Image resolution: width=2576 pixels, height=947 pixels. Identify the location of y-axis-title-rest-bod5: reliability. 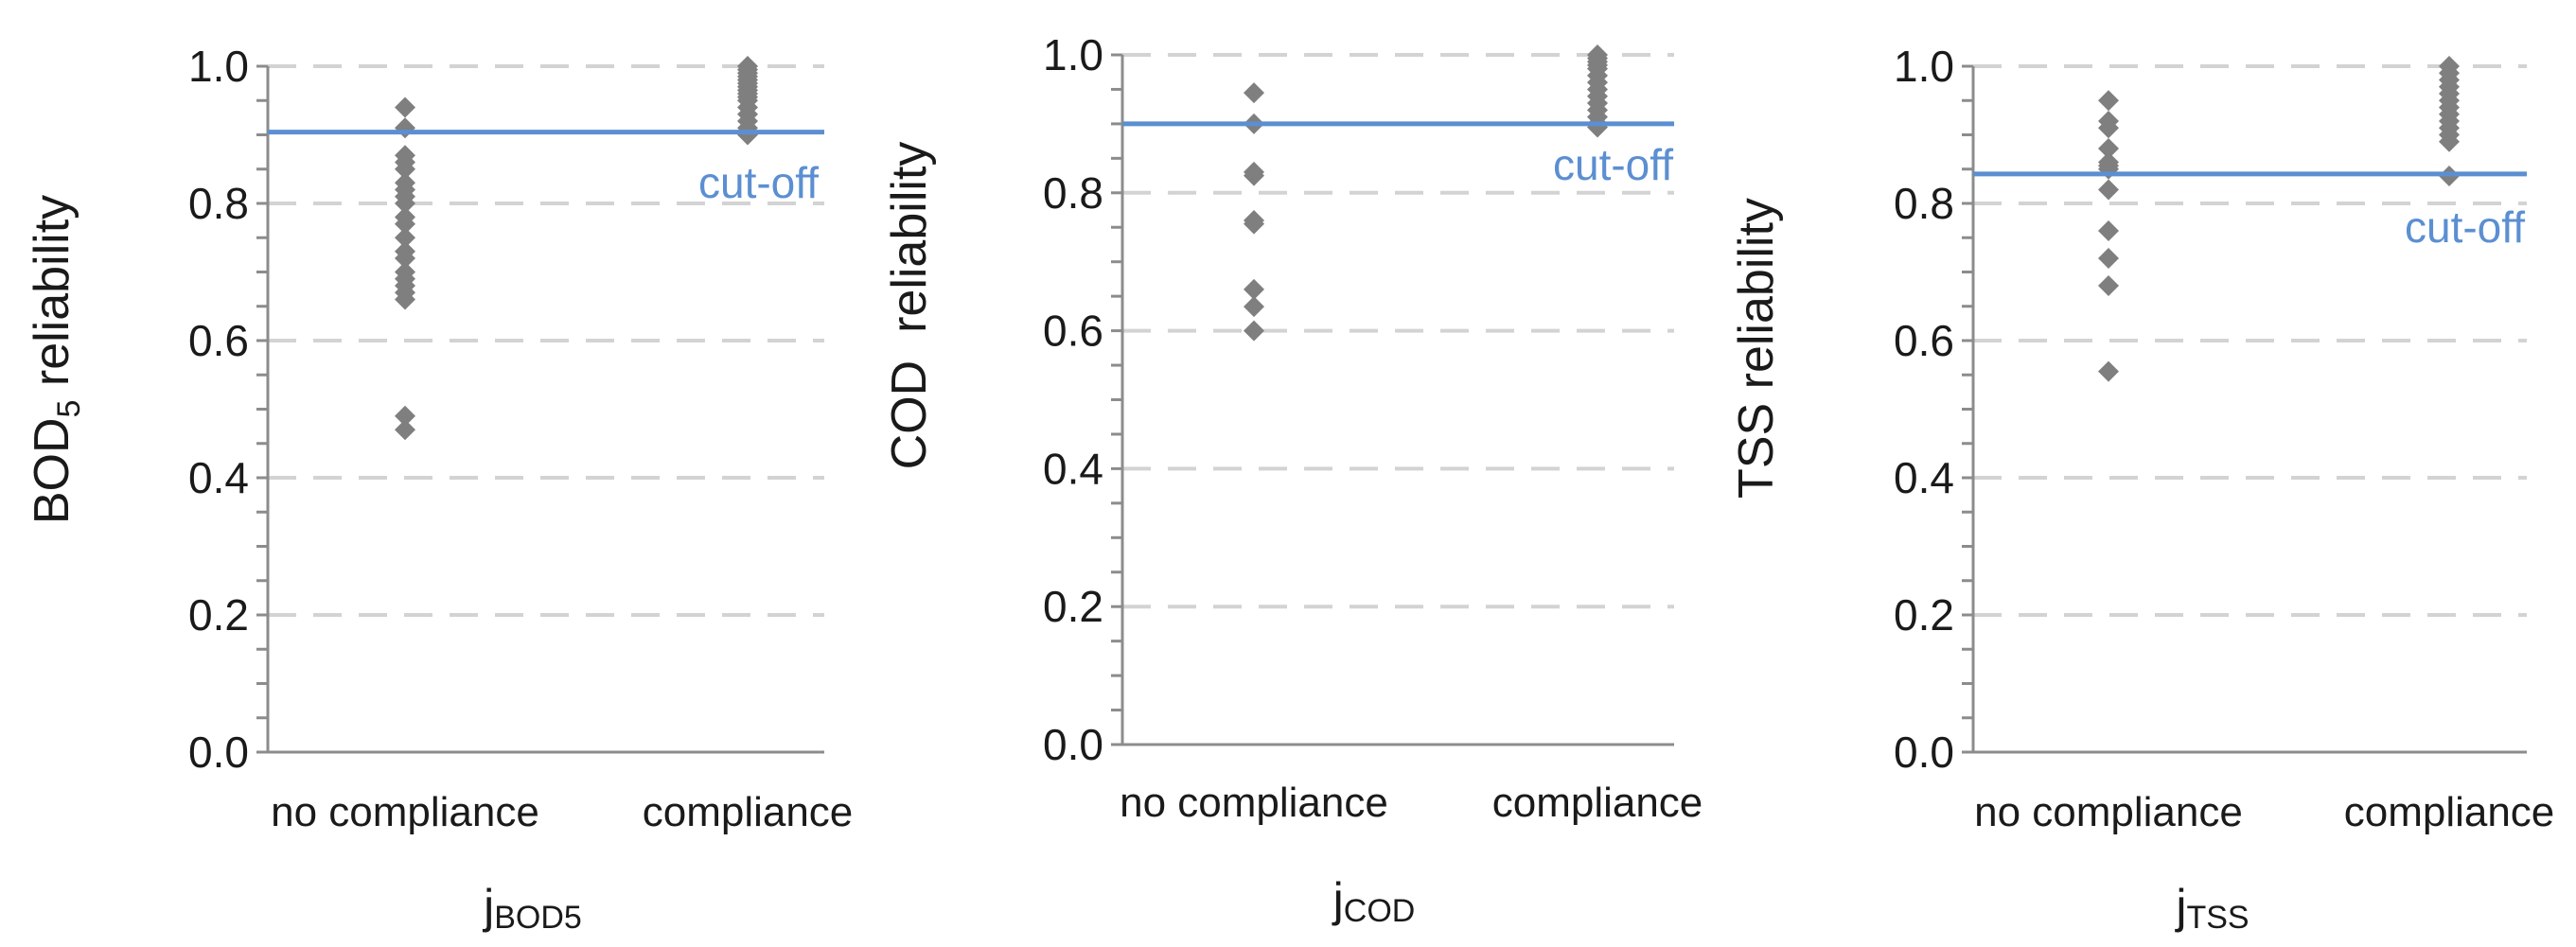
(52, 298).